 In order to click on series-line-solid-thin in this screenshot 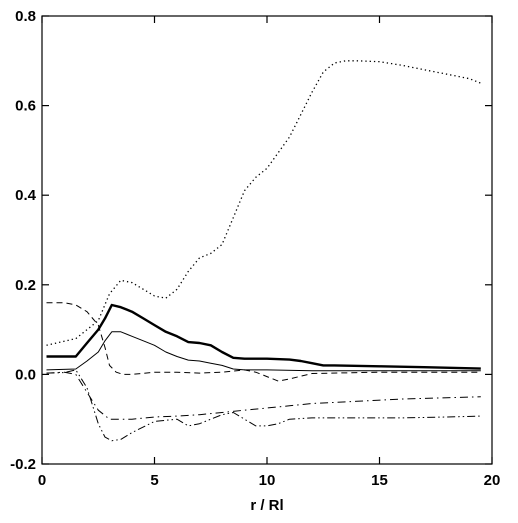, I will do `click(263, 351)`.